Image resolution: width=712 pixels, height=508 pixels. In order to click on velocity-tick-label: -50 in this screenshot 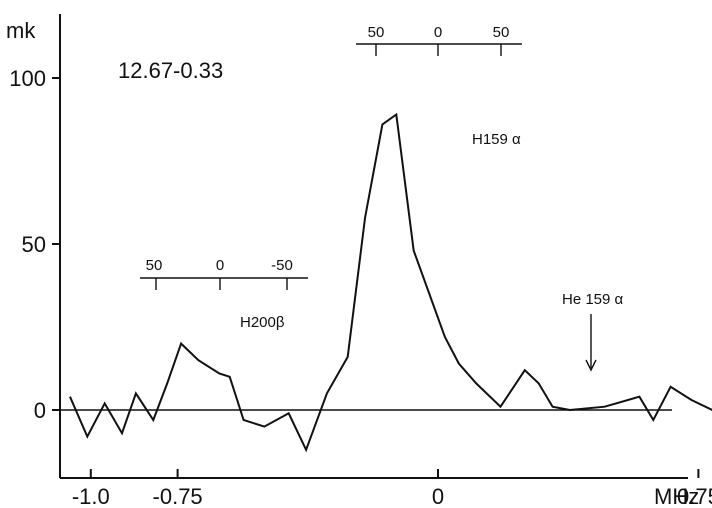, I will do `click(282, 265)`.